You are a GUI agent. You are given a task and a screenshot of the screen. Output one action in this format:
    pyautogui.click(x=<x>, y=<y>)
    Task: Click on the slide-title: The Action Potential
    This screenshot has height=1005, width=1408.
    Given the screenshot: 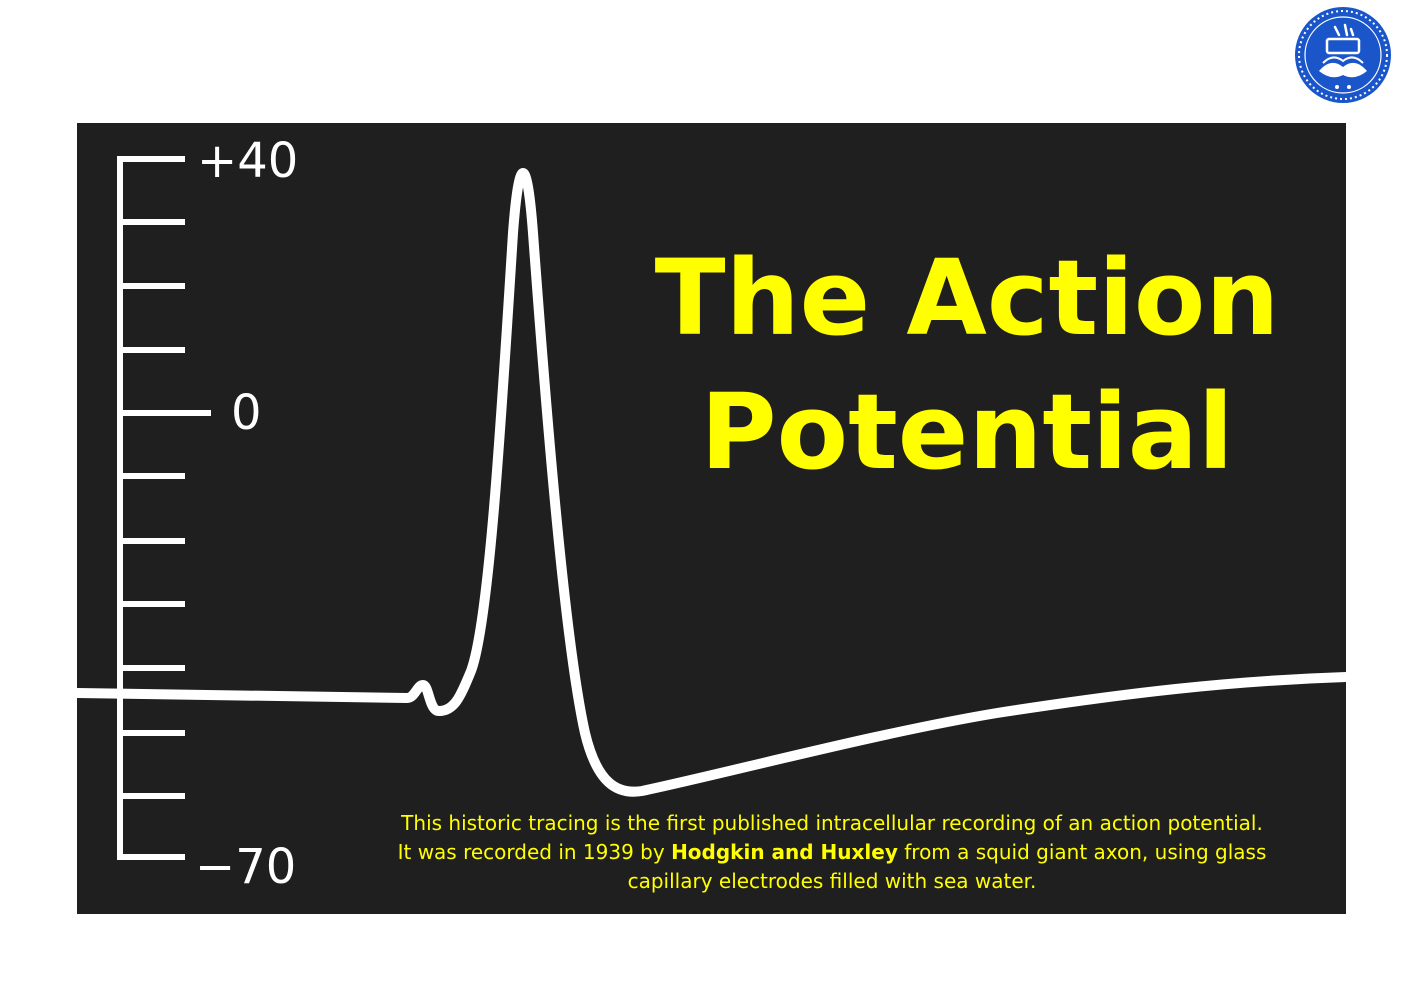 What is the action you would take?
    pyautogui.click(x=967, y=365)
    